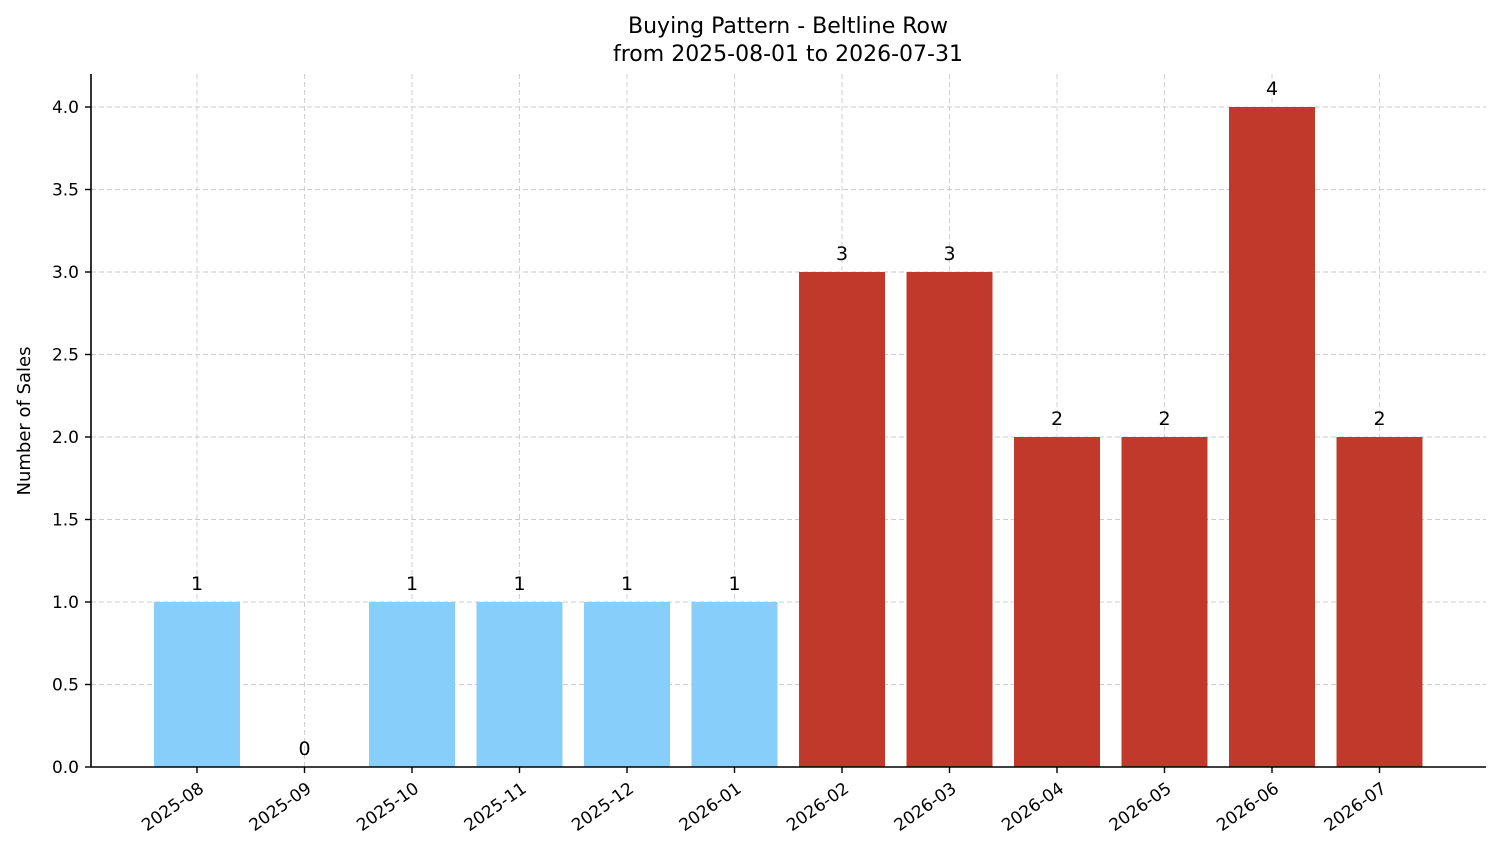 Image resolution: width=1501 pixels, height=867 pixels. I want to click on chart-subtitle: from 2025-08-01 to 2026-07-31, so click(788, 54).